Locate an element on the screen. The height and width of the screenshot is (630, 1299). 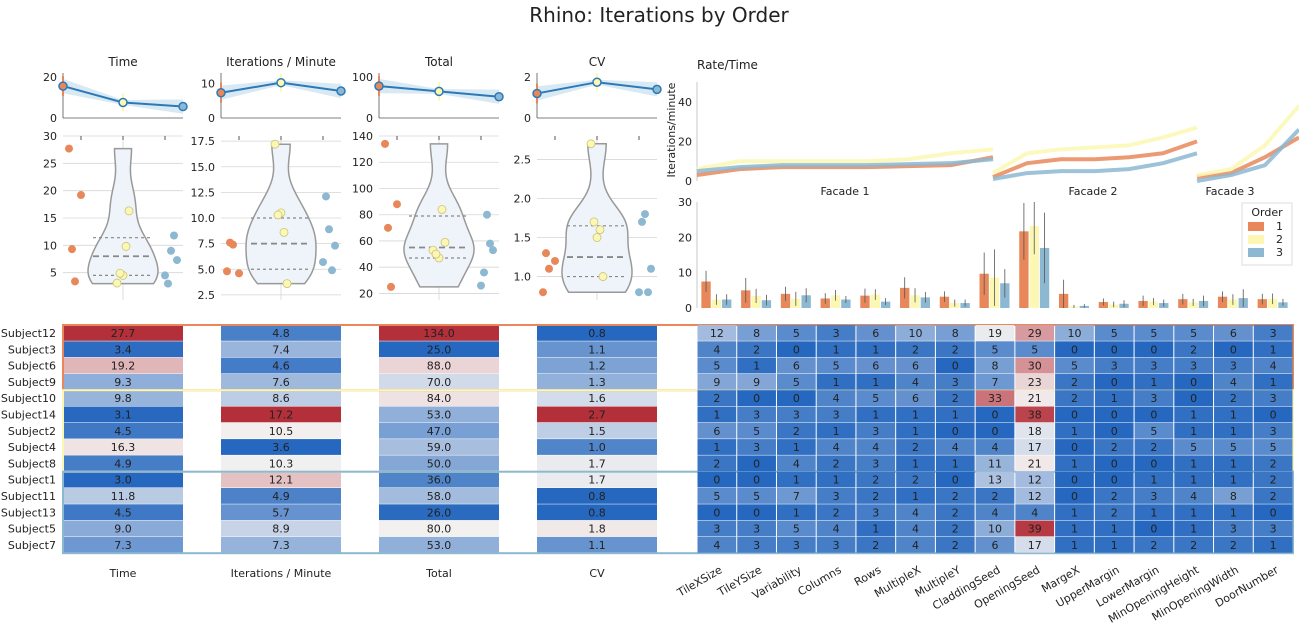
metric-value: 84.0 is located at coordinates (439, 398).